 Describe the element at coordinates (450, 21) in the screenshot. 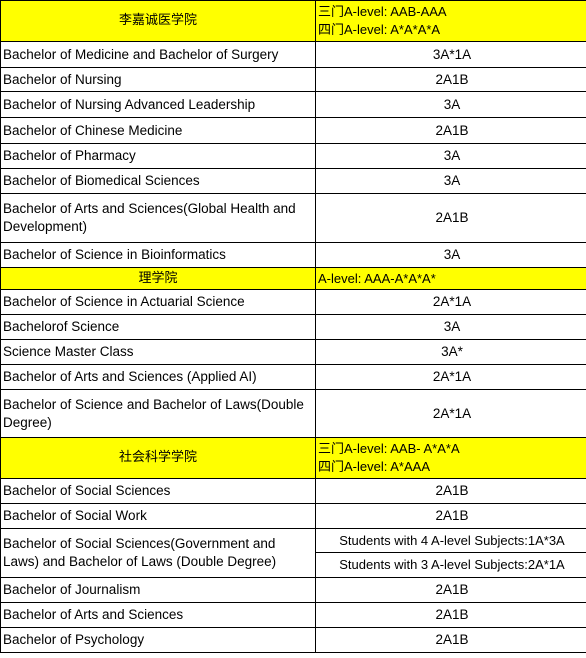

I see `faculty-requirement: 三门A-level: AAB-AAA 四门A-level: A*A*A*A` at that location.